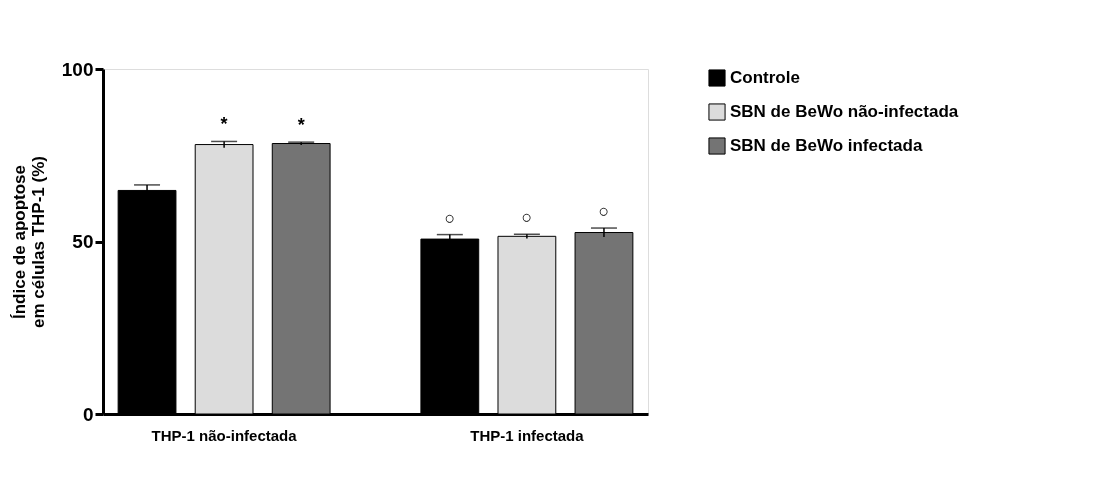  I want to click on y-tick-label: 0, so click(88, 414).